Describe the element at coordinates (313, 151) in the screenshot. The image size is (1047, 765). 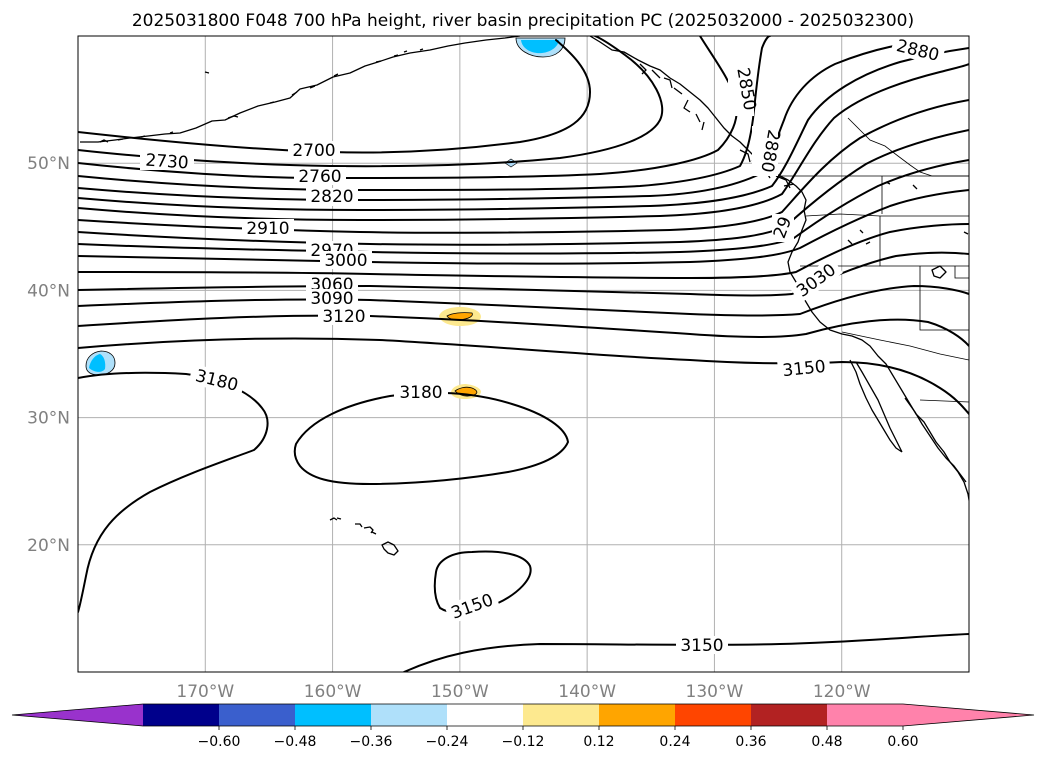
I see `contour-label: 2700` at that location.